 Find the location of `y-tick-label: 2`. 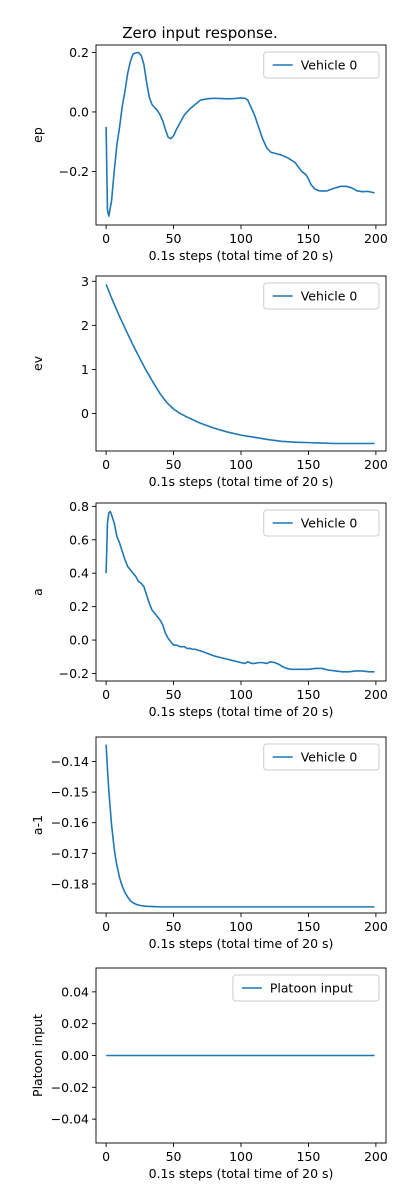

y-tick-label: 2 is located at coordinates (85, 325).